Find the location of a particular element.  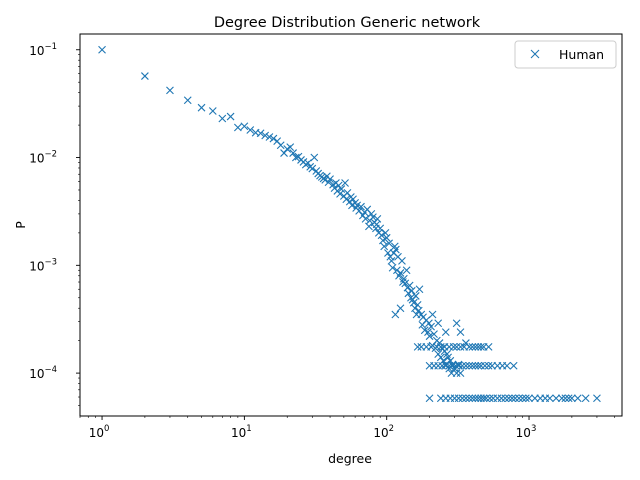

x-tick-label: 10³ is located at coordinates (526, 432).